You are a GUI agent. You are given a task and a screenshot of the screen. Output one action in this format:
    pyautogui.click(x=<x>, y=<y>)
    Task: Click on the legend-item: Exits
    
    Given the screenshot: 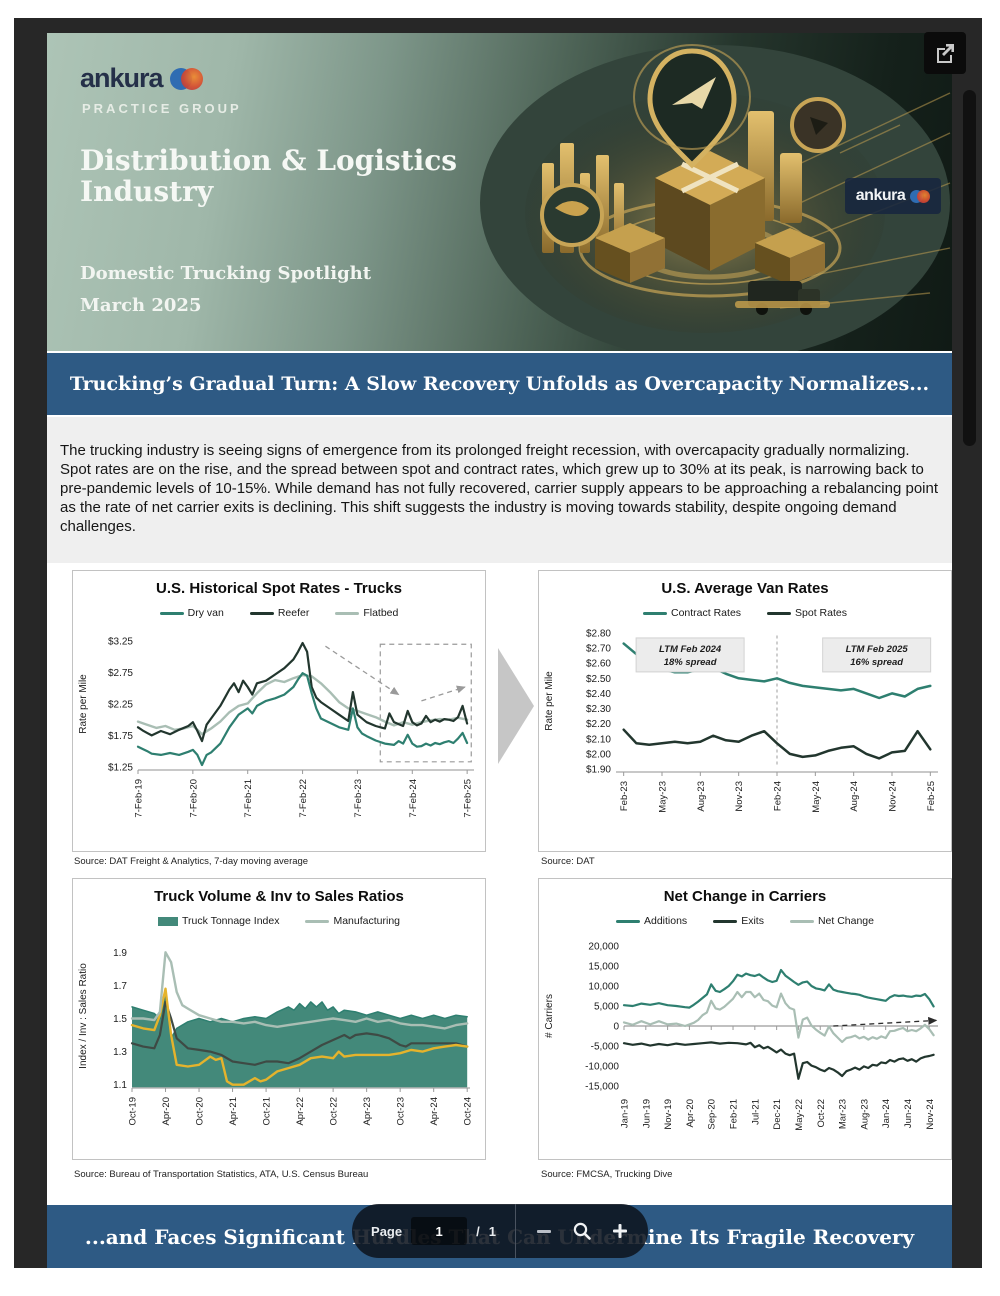 What is the action you would take?
    pyautogui.click(x=738, y=921)
    